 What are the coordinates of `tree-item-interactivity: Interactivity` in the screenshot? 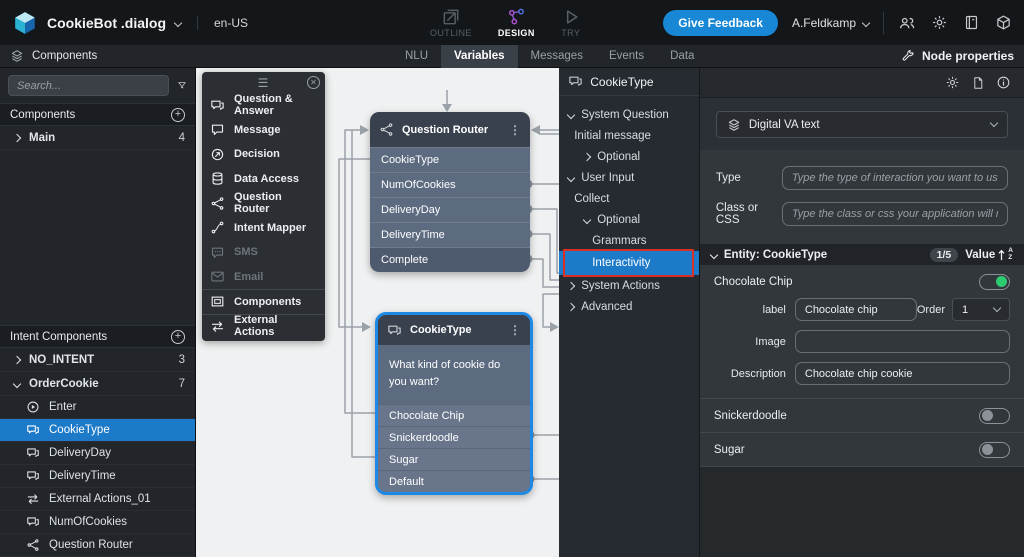 It's located at (629, 263).